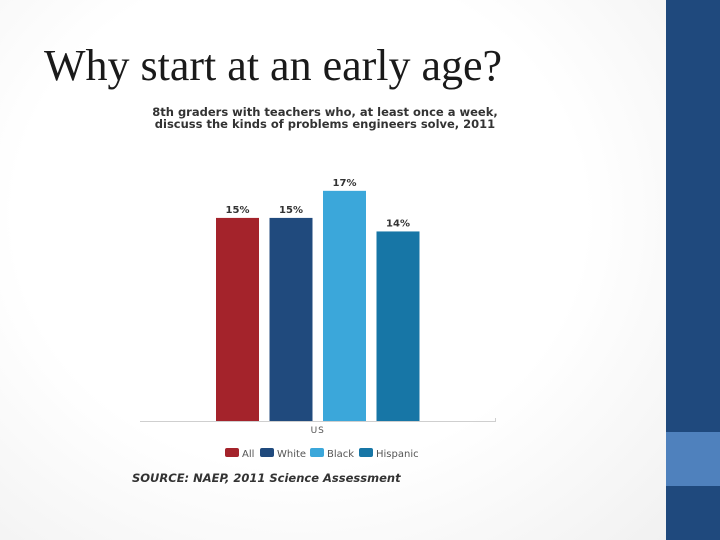 This screenshot has width=720, height=540. What do you see at coordinates (291, 319) in the screenshot?
I see `bar-white` at bounding box center [291, 319].